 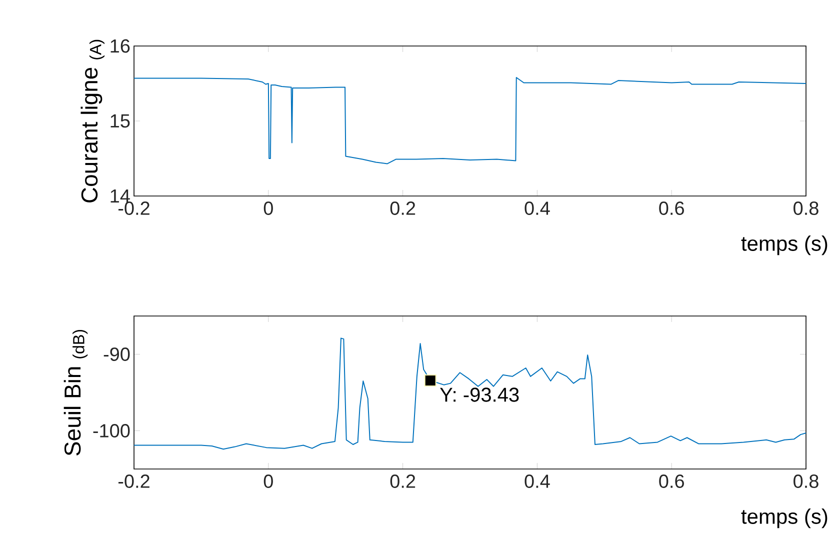 What do you see at coordinates (111, 431) in the screenshot?
I see `y-tick-label: -100` at bounding box center [111, 431].